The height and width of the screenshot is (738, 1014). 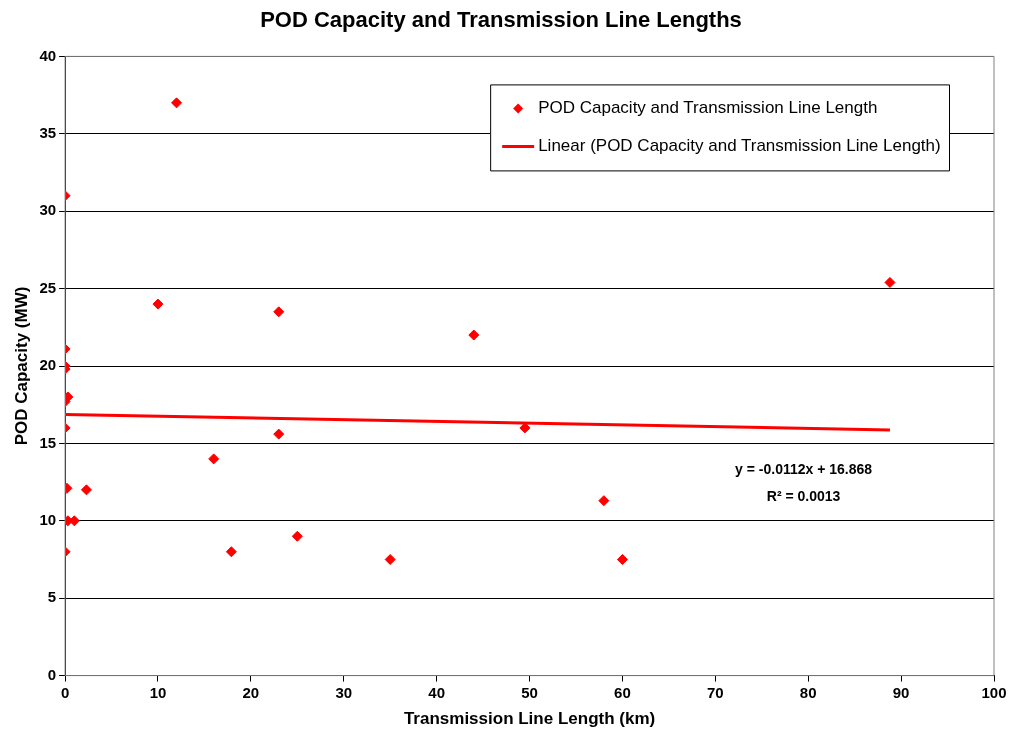 I want to click on y-tick-label: 35, so click(x=48, y=132).